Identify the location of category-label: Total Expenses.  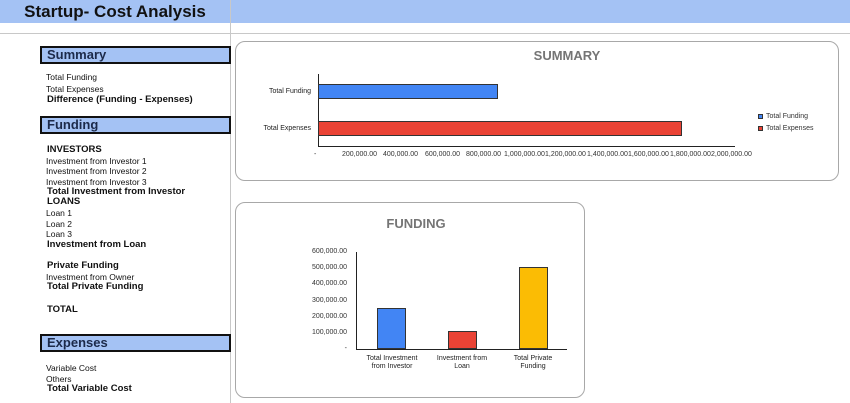
(287, 128).